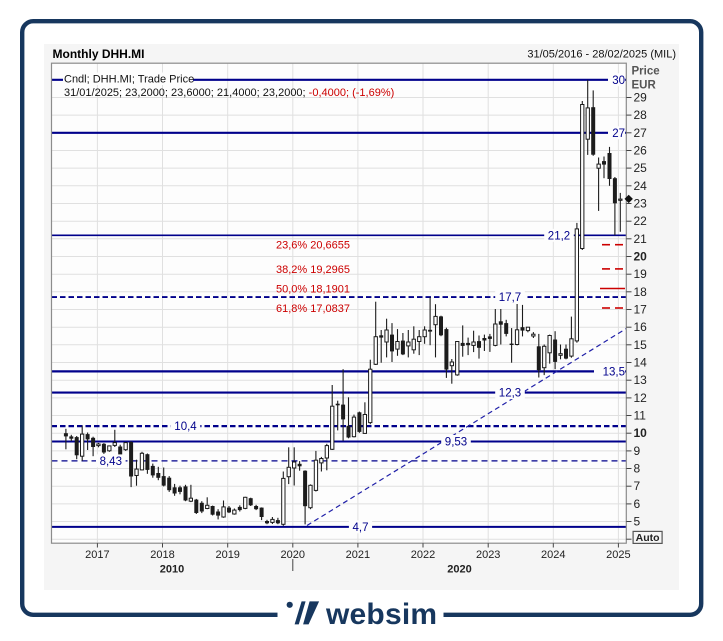 The image size is (723, 641). I want to click on svg-text: Auto, so click(648, 538).